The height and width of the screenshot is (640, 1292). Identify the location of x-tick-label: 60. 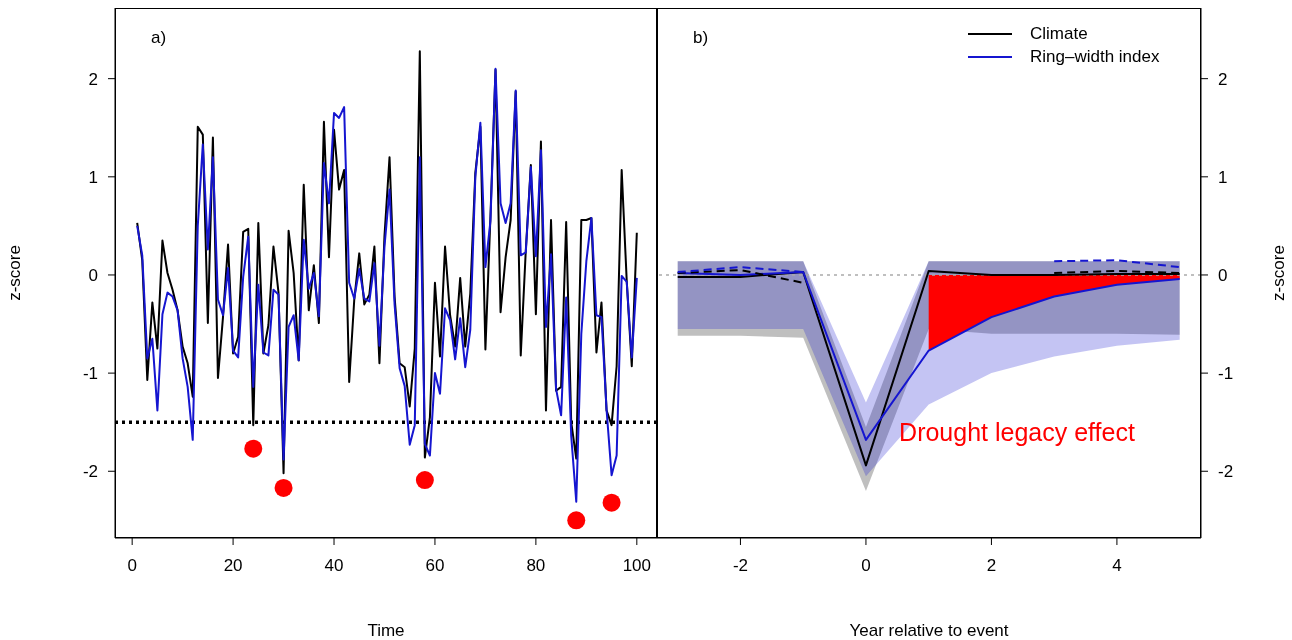
(435, 566).